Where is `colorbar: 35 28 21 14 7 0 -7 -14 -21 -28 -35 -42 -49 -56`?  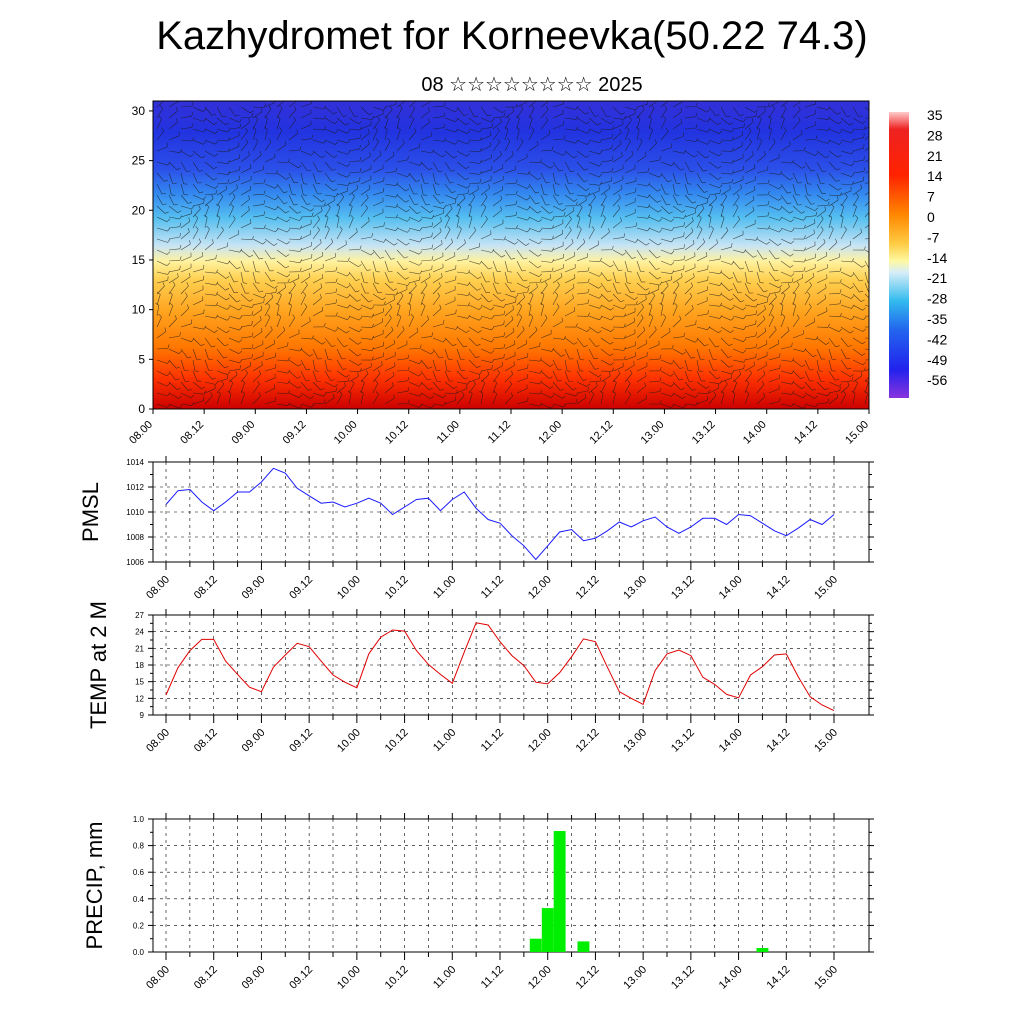
colorbar: 35 28 21 14 7 0 -7 -14 -21 -28 -35 -42 -49 -56 is located at coordinates (918, 252).